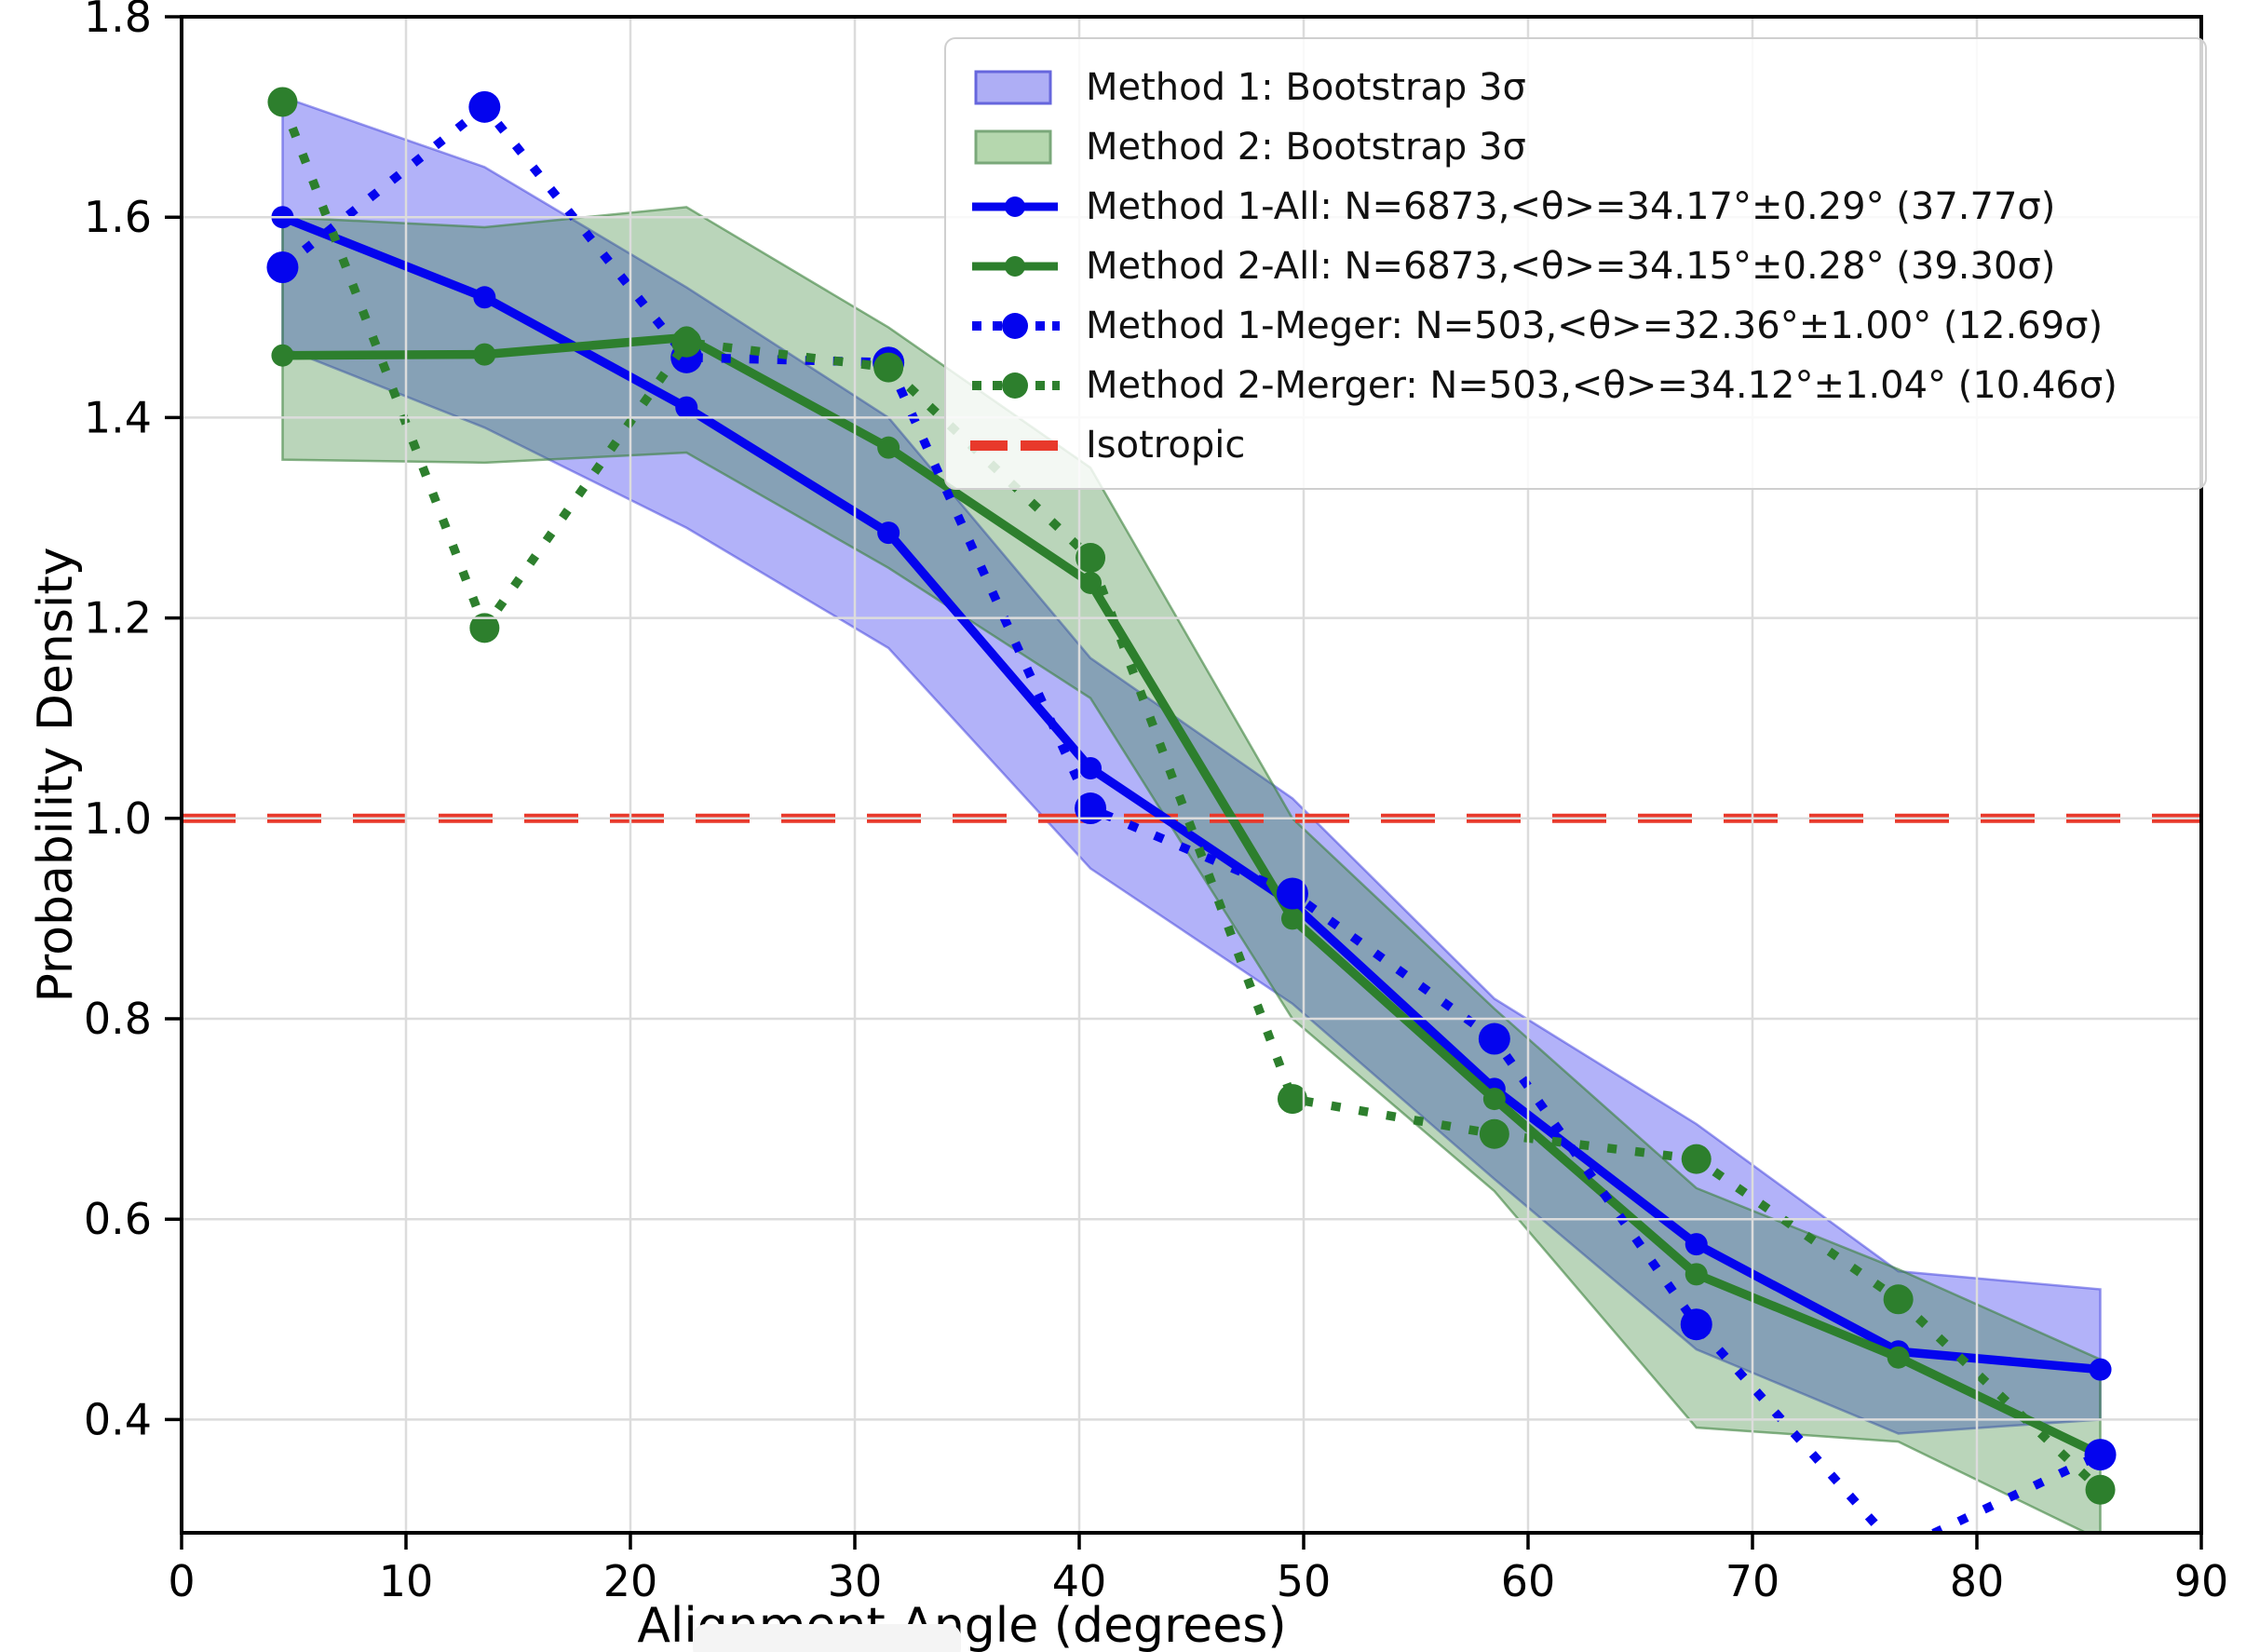 This screenshot has width=2246, height=1652. Describe the element at coordinates (1015, 266) in the screenshot. I see `green-solid-line-icon` at that location.